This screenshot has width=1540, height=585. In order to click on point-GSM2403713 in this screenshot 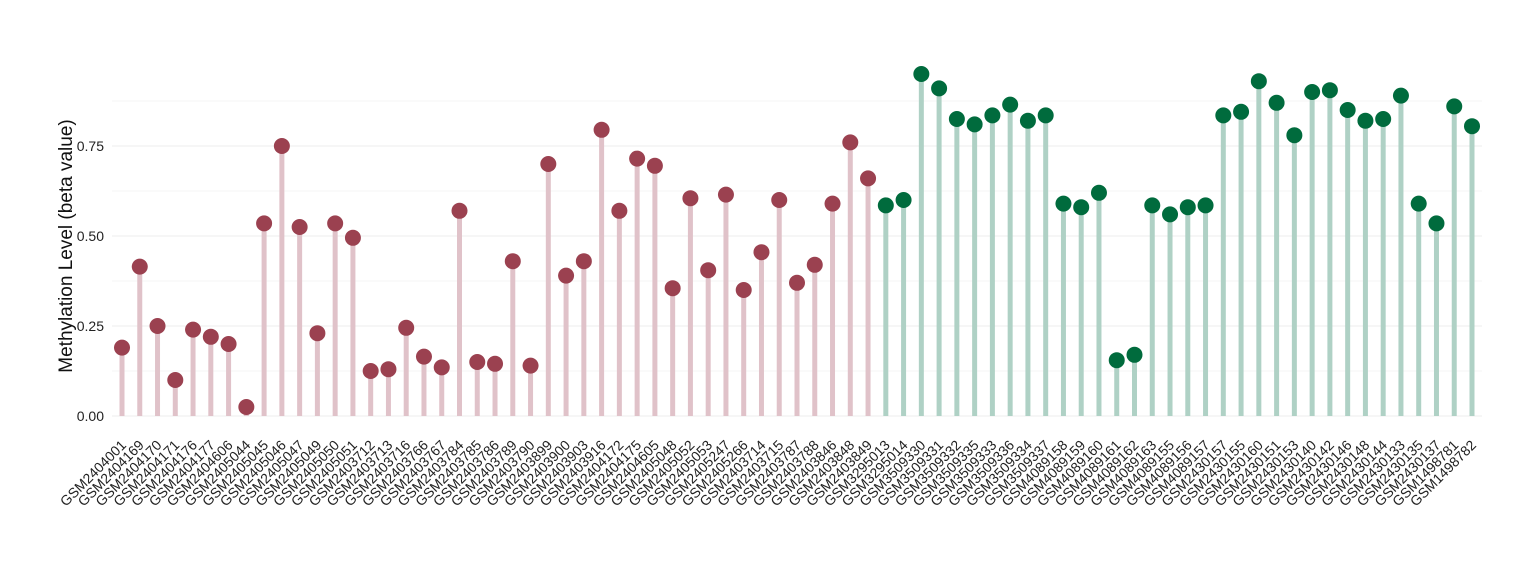, I will do `click(388, 369)`.